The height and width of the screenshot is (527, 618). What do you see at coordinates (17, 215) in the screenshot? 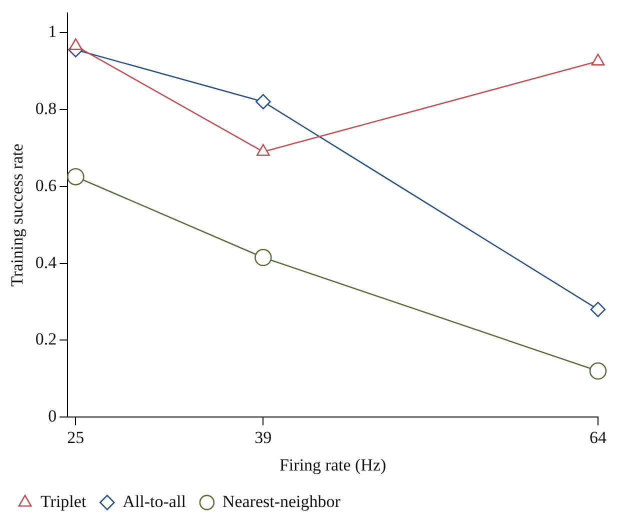
I see `y-axis-title: Training success rate` at bounding box center [17, 215].